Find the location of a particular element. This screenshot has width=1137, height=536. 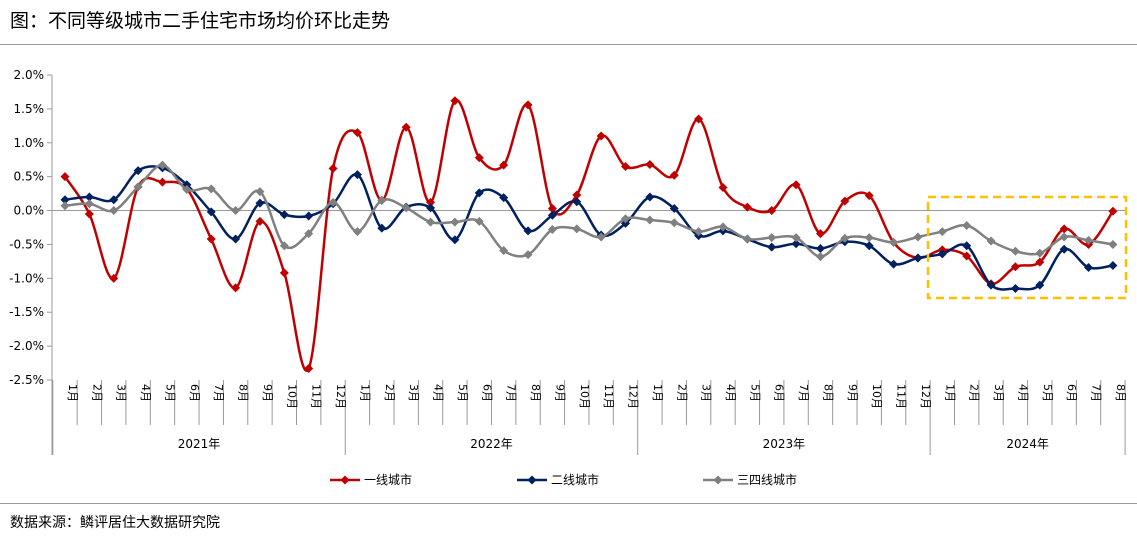

source-note: 数据来源：鳞评居住大数据研究院 is located at coordinates (115, 523).